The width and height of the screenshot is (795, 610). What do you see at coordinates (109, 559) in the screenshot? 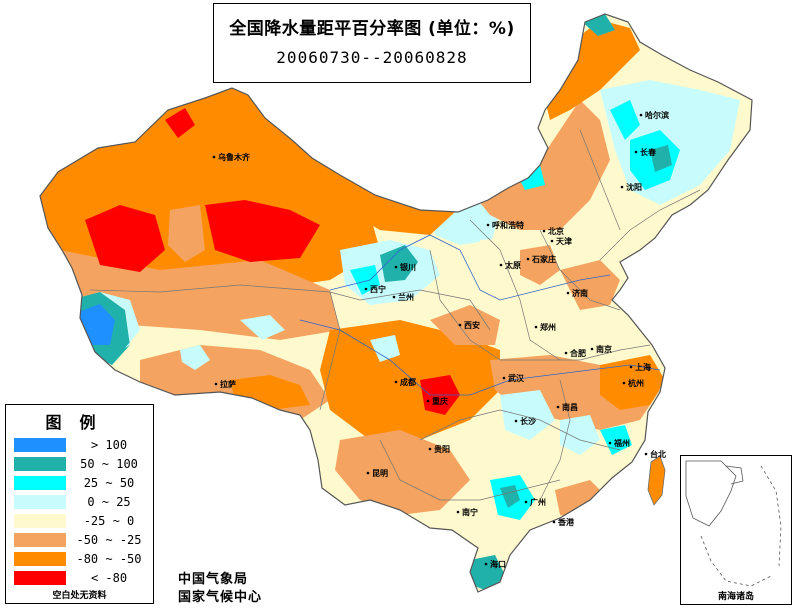
I see `legend-label: -80 ~ -50` at bounding box center [109, 559].